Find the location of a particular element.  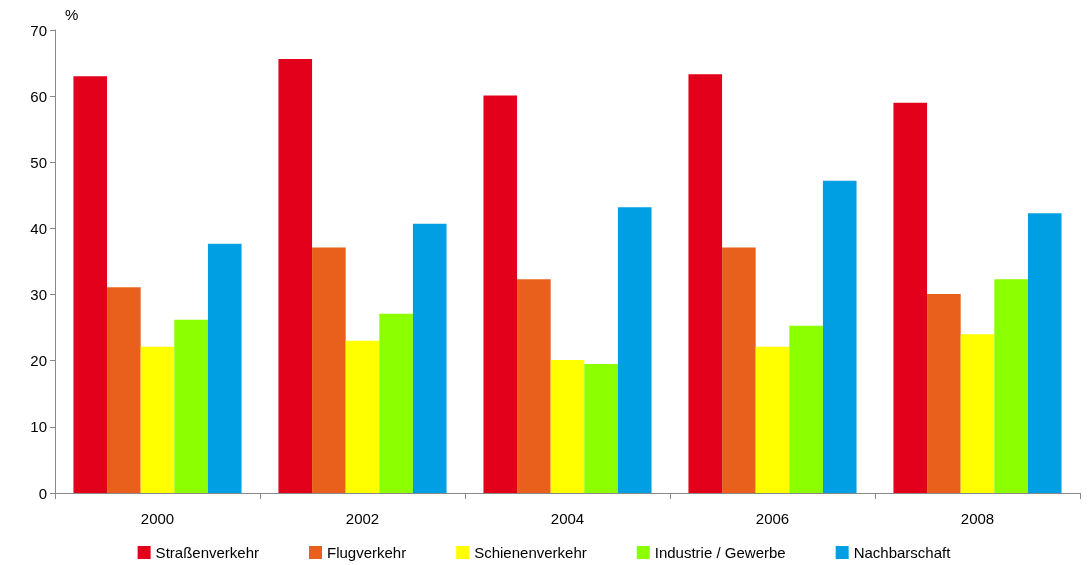

y-tick-label: 30 is located at coordinates (38, 295).